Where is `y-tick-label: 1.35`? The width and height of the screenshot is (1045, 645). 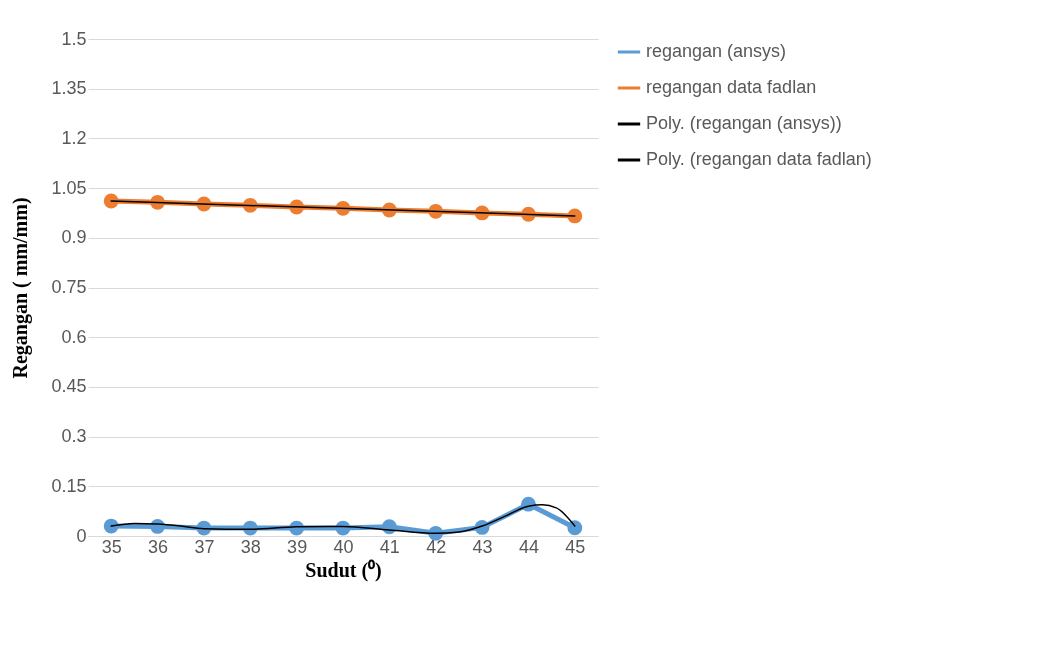
y-tick-label: 1.35 is located at coordinates (69, 88).